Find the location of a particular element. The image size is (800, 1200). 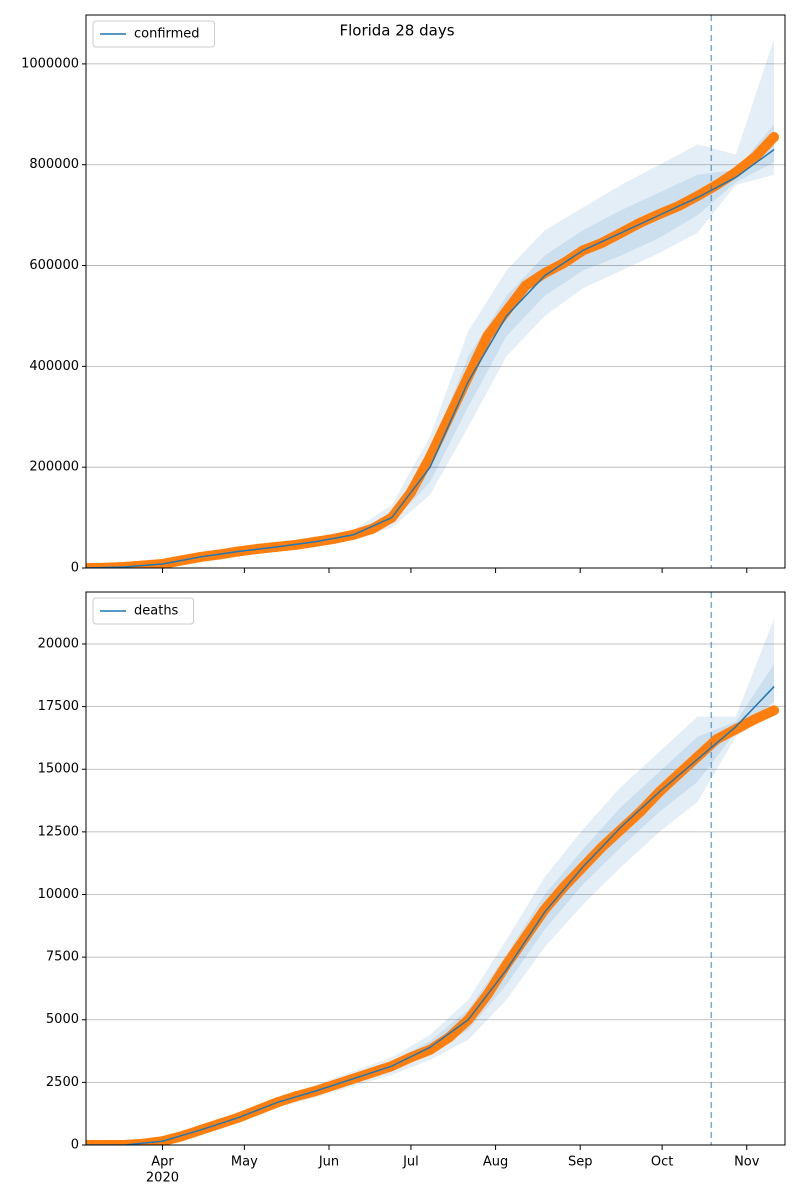

x-tick-label: Nov is located at coordinates (747, 1162).